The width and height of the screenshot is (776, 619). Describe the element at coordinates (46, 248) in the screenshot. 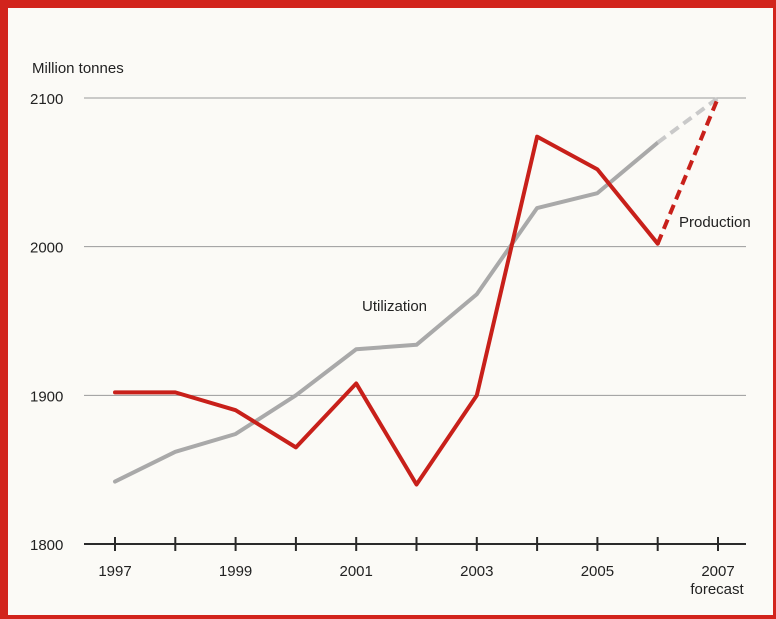

I see `y-tick-label-2000: 2000` at that location.